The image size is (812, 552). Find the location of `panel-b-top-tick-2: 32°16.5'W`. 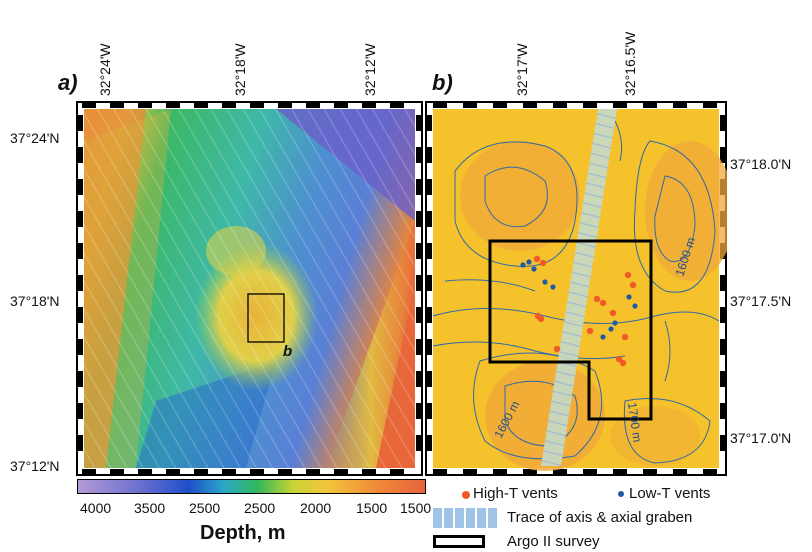

panel-b-top-tick-2: 32°16.5'W is located at coordinates (630, 63).